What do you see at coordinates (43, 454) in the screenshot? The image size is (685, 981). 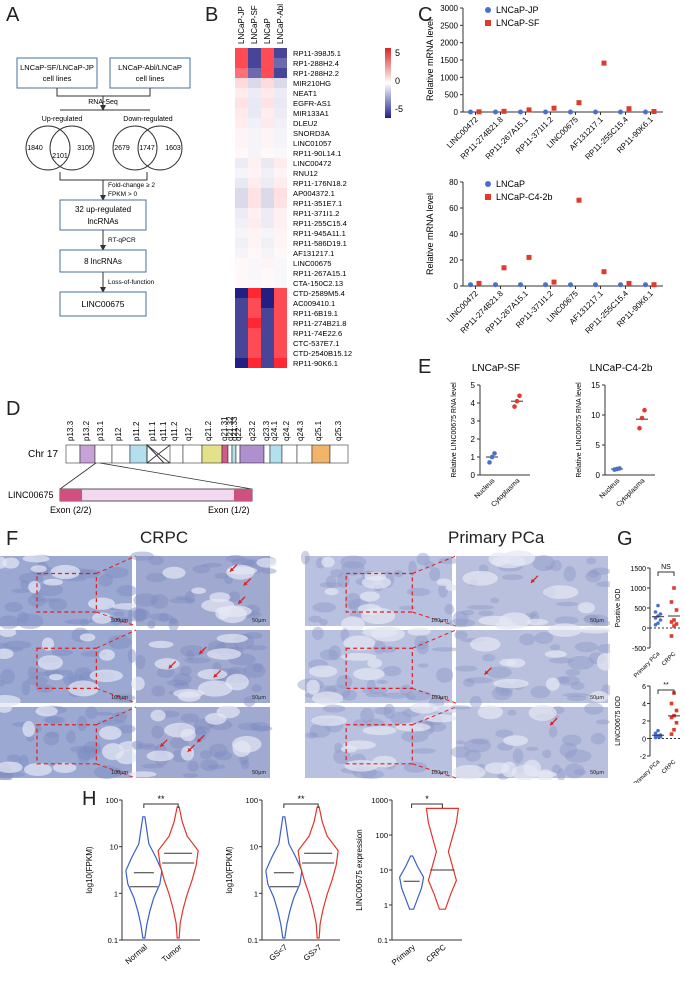 I see `chr-label: Chr 17` at bounding box center [43, 454].